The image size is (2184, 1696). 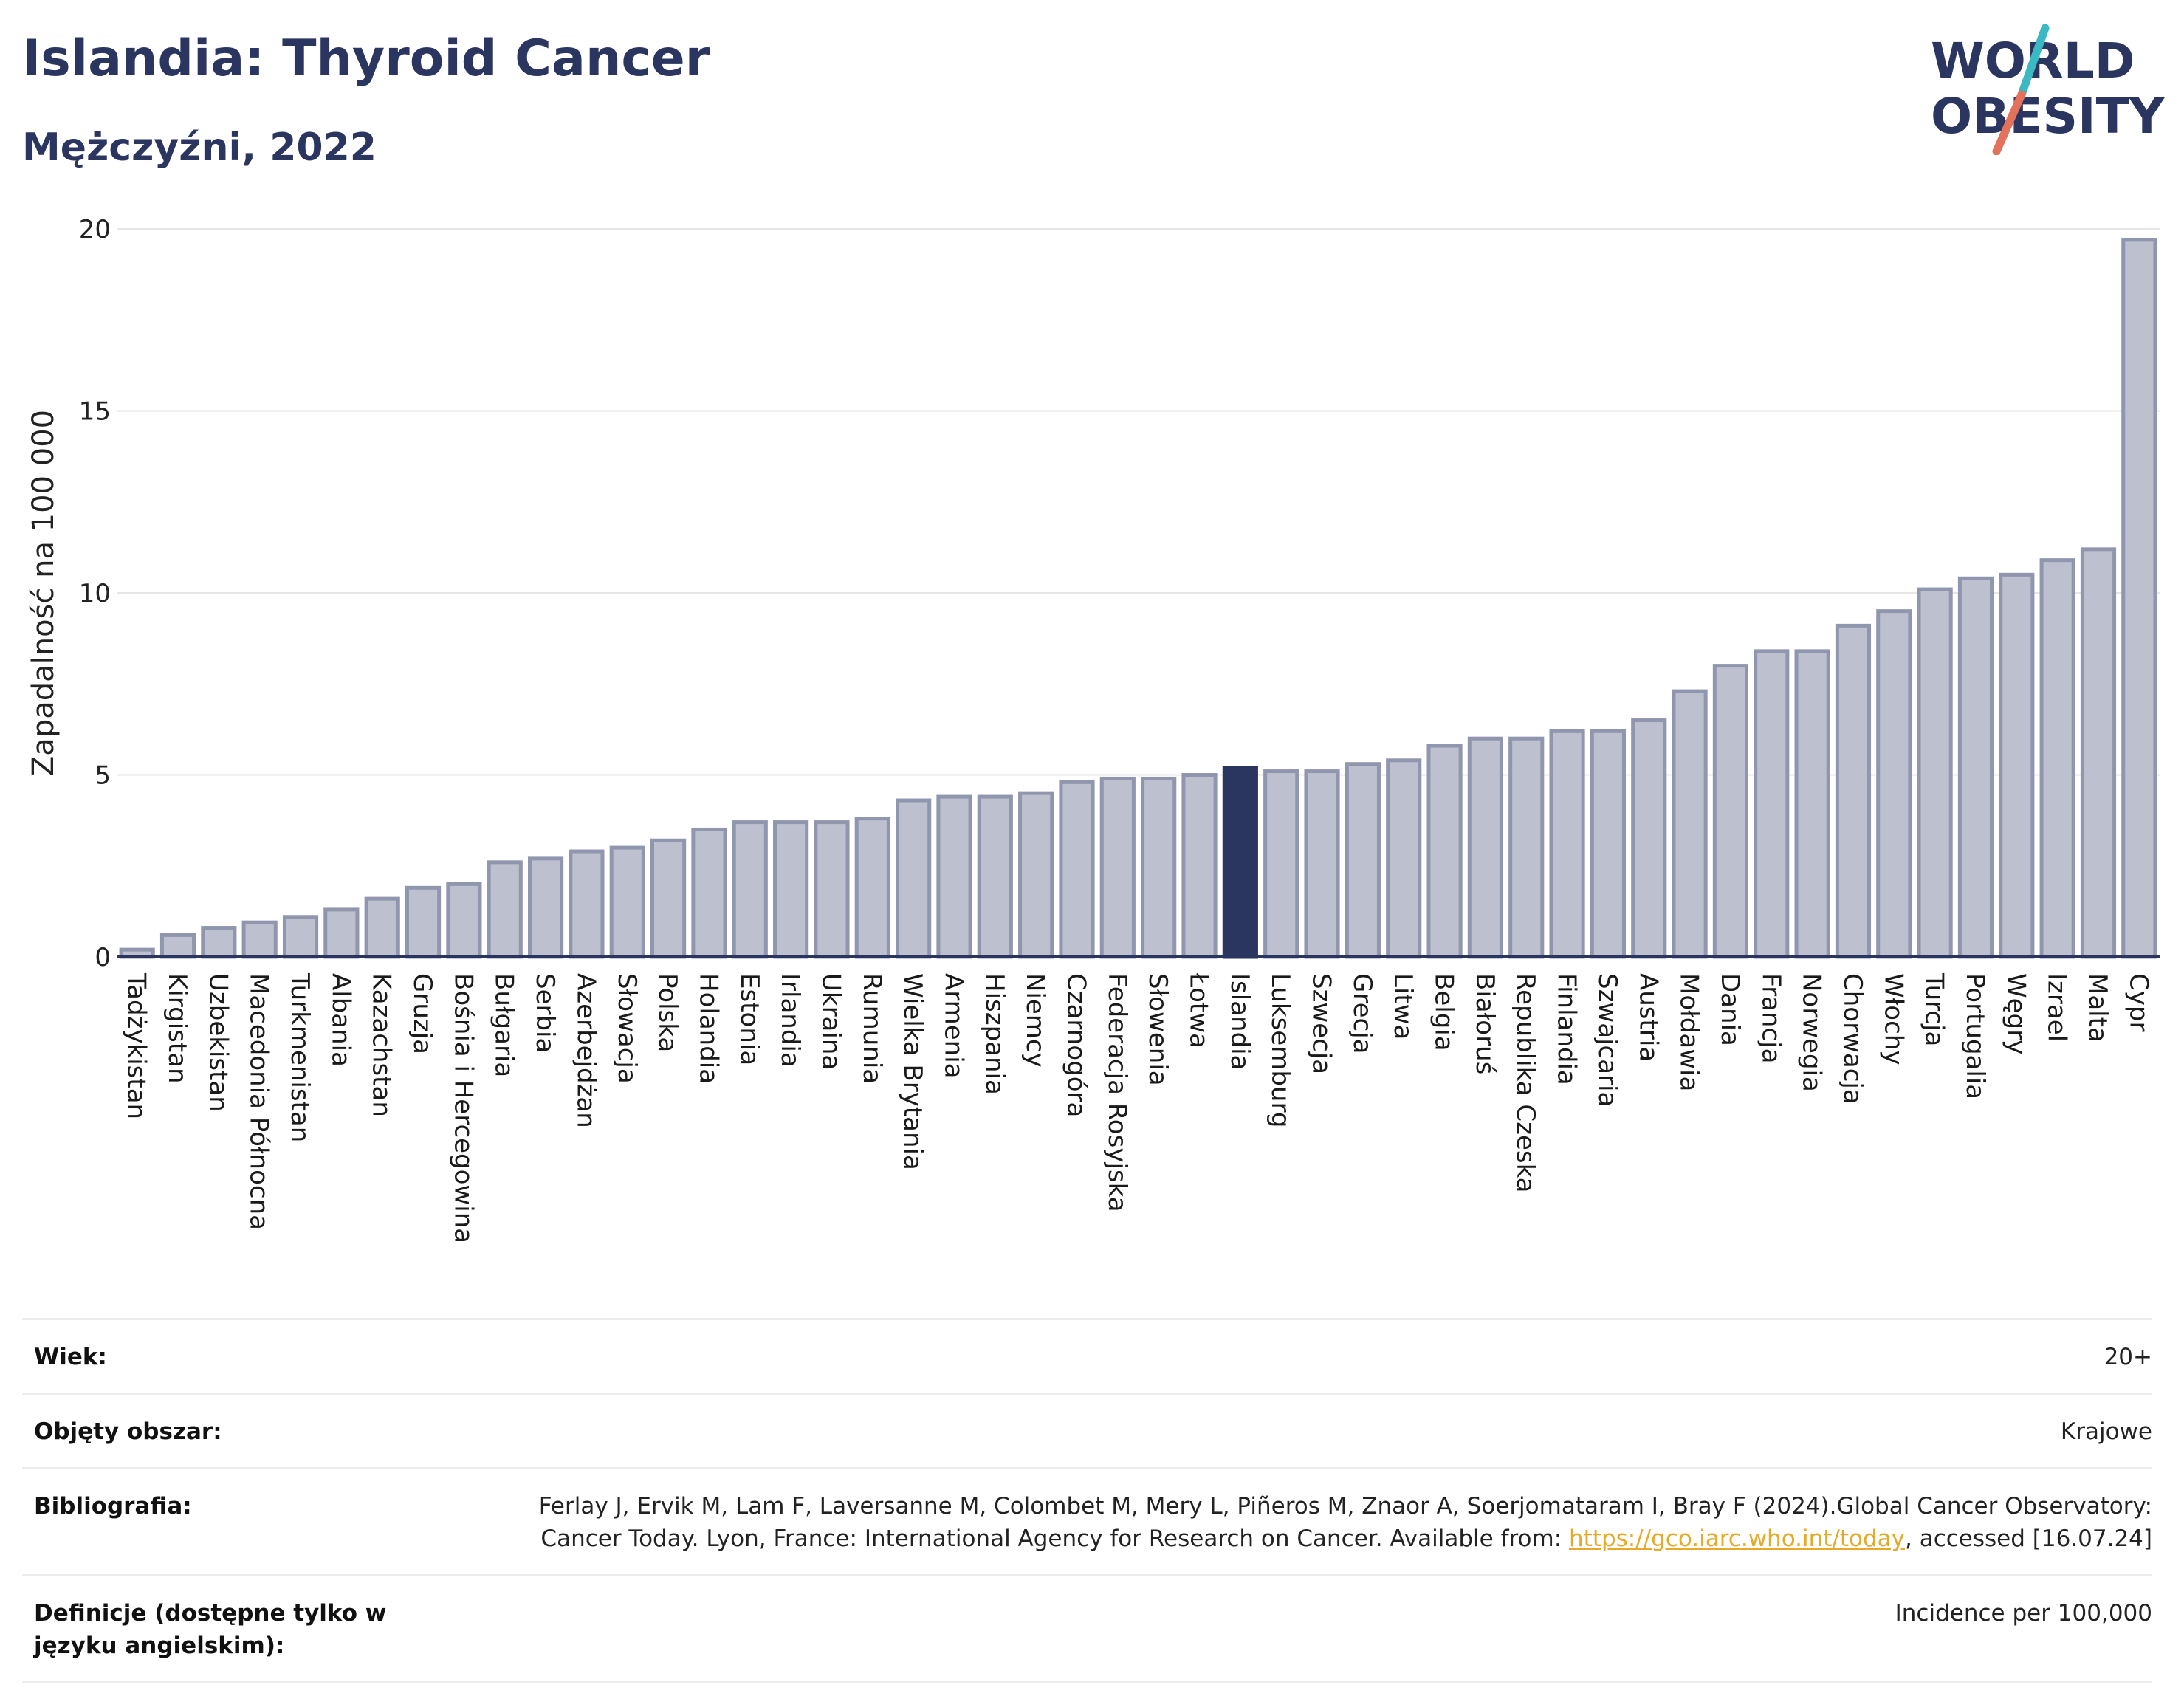 I want to click on y-tick-label: 10, so click(x=95, y=593).